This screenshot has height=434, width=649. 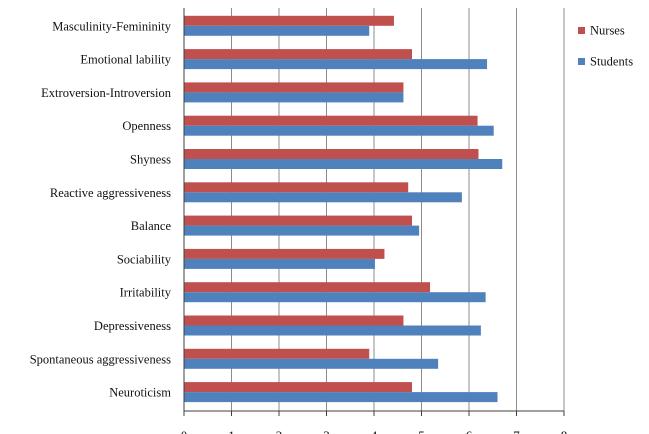 I want to click on category-label: Irritability, so click(x=146, y=293).